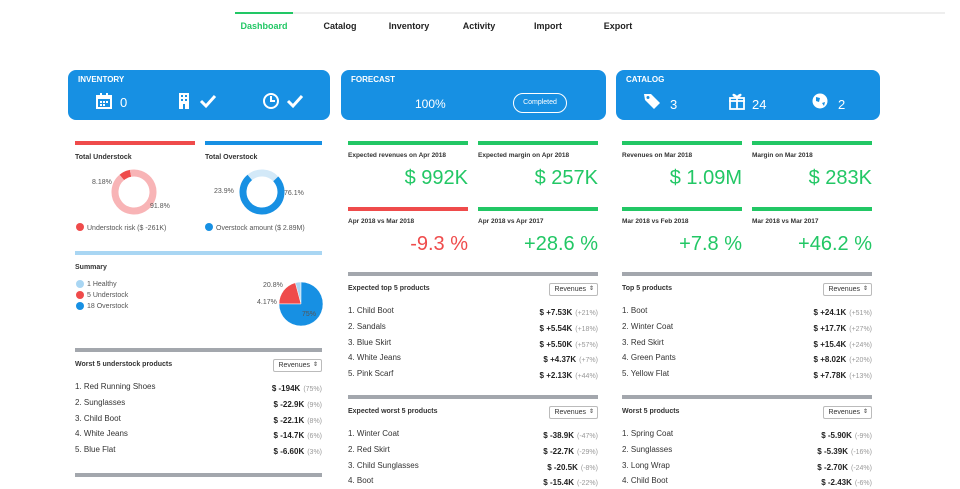 The height and width of the screenshot is (489, 960). Describe the element at coordinates (271, 101) in the screenshot. I see `clock-icon` at that location.